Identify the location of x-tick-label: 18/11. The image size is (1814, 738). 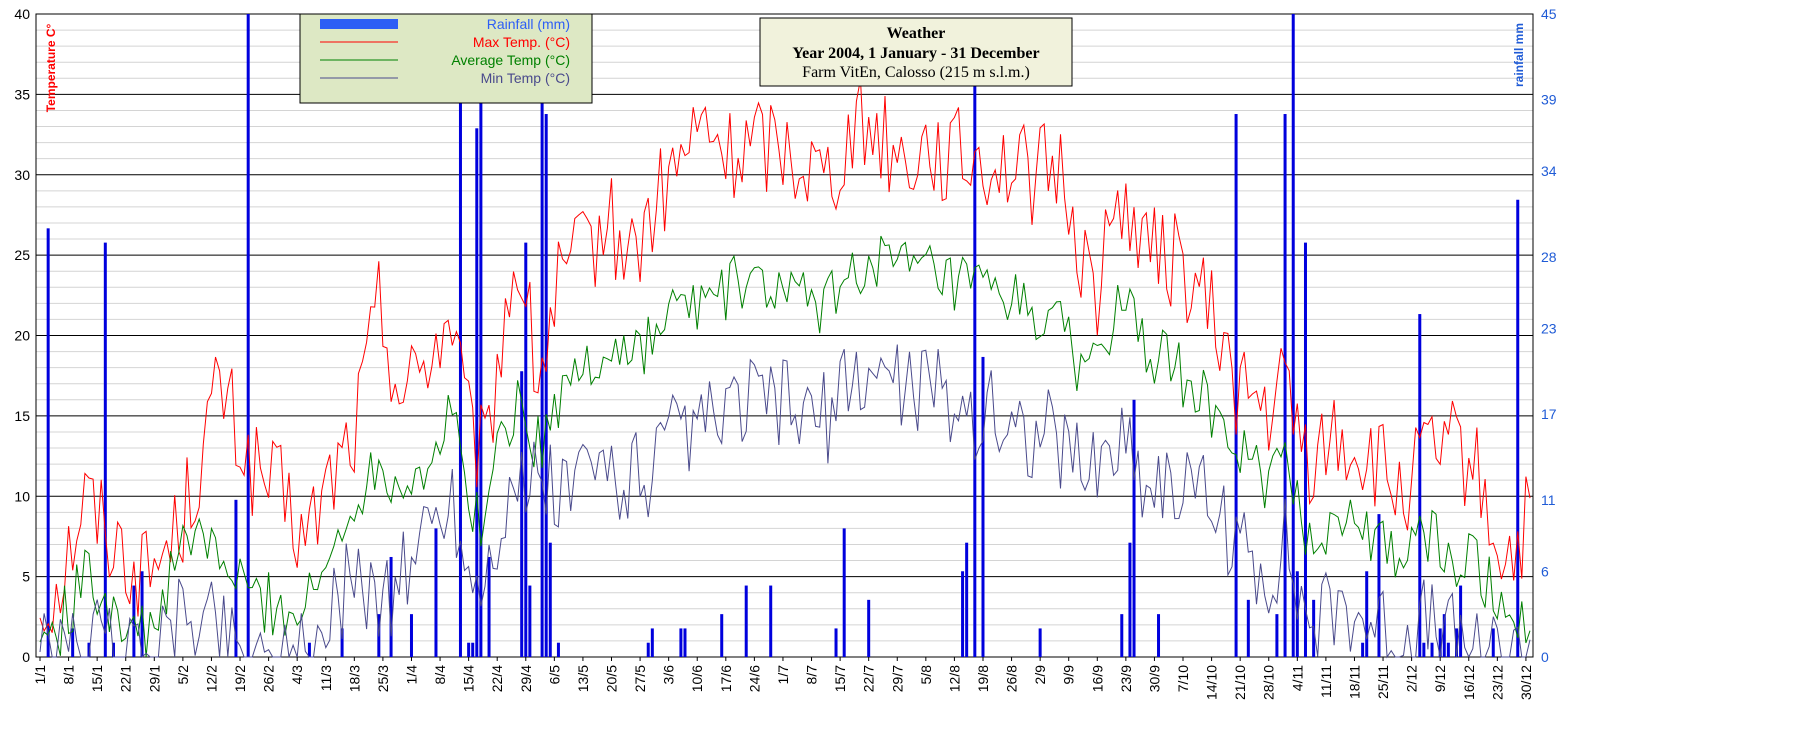
(1354, 682).